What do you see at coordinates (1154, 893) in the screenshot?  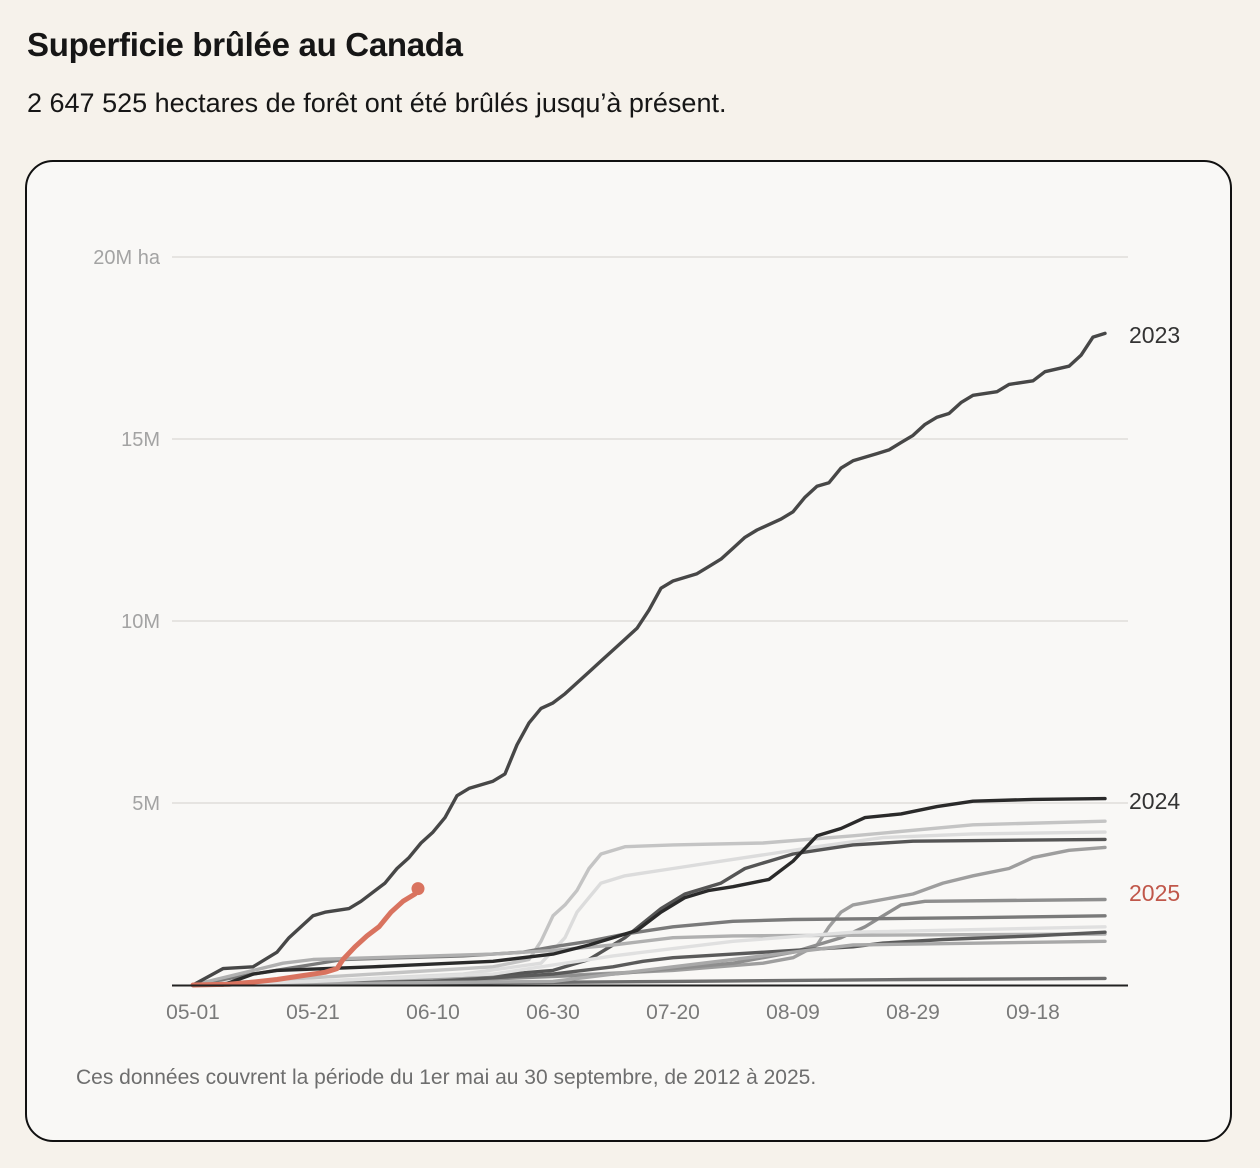 I see `series-label-2025: 2025` at bounding box center [1154, 893].